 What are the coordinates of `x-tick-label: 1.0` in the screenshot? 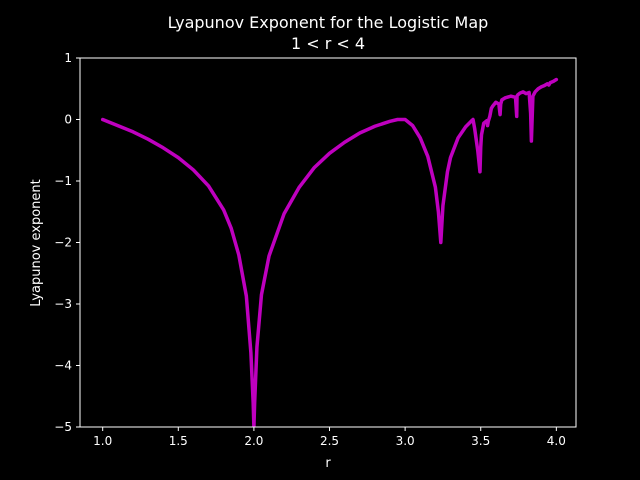 It's located at (102, 441).